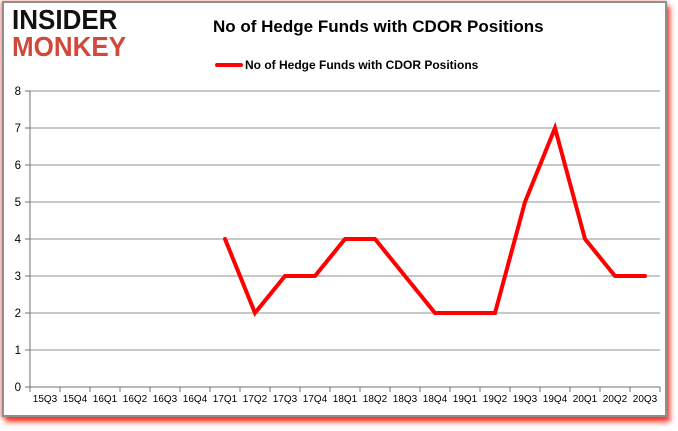 Image resolution: width=678 pixels, height=431 pixels. I want to click on logo-text-insider: INSIDER, so click(65, 19).